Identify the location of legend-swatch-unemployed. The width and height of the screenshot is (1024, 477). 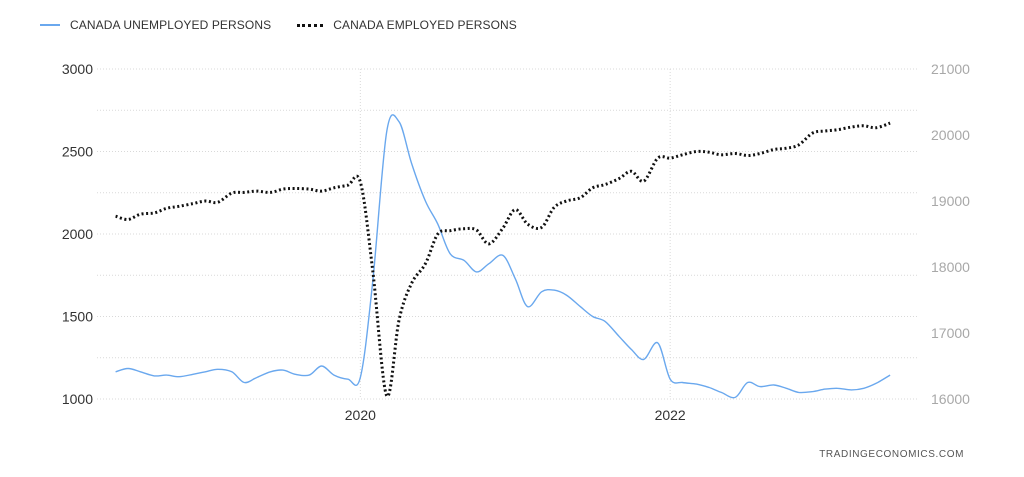
(50, 25).